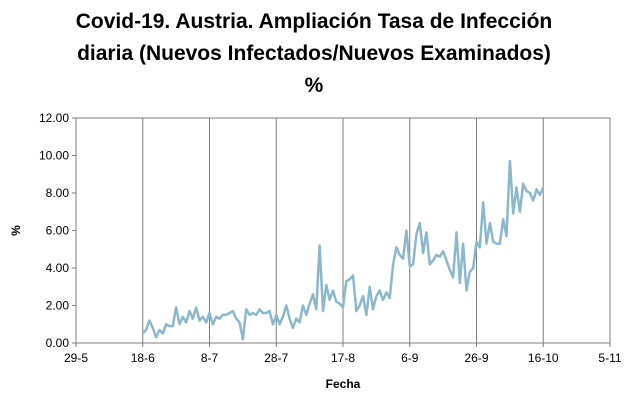 The image size is (628, 400). What do you see at coordinates (54, 156) in the screenshot?
I see `y-tick-label: 10.00` at bounding box center [54, 156].